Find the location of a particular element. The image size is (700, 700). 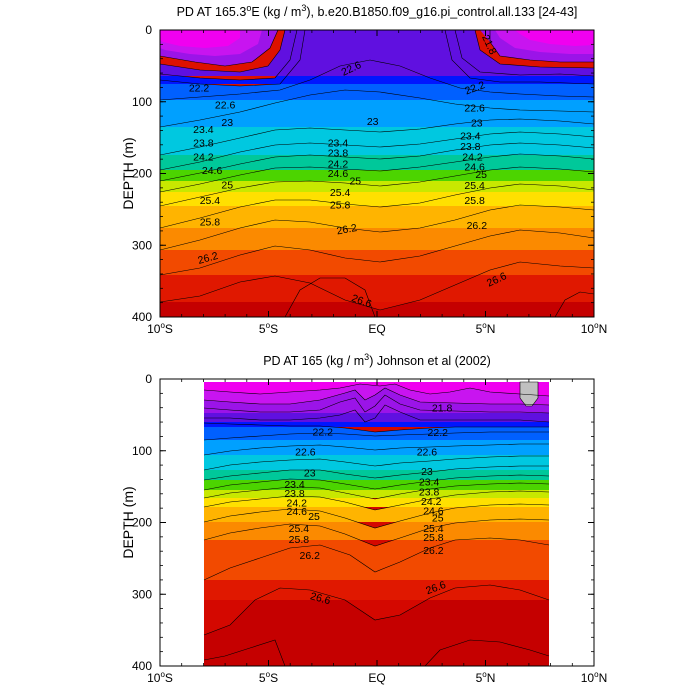

obs-missing-patch is located at coordinates (529, 394).